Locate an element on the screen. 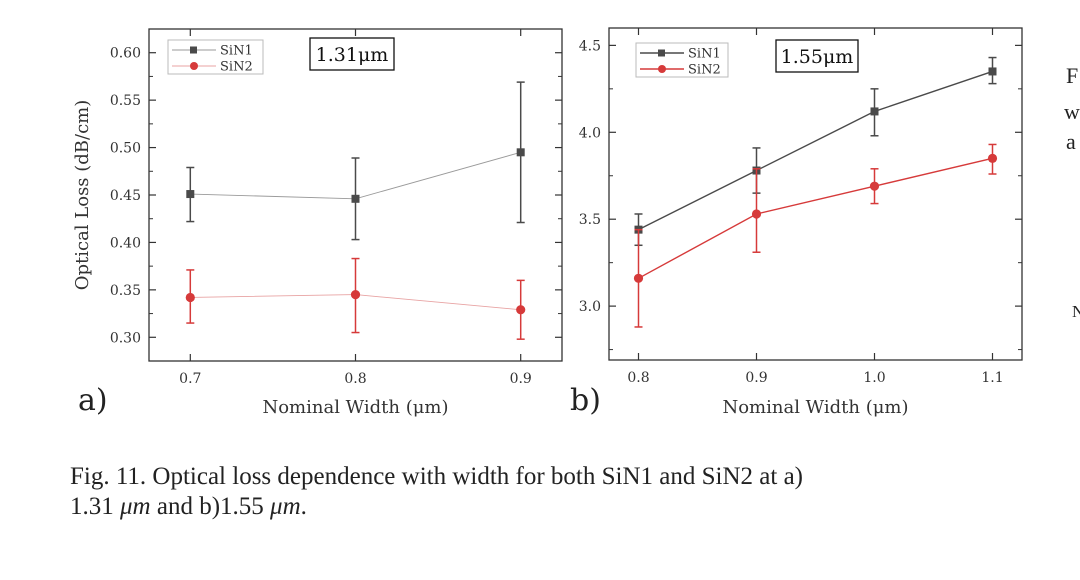 The image size is (1080, 580). y-tick-label: 3.0 is located at coordinates (590, 307).